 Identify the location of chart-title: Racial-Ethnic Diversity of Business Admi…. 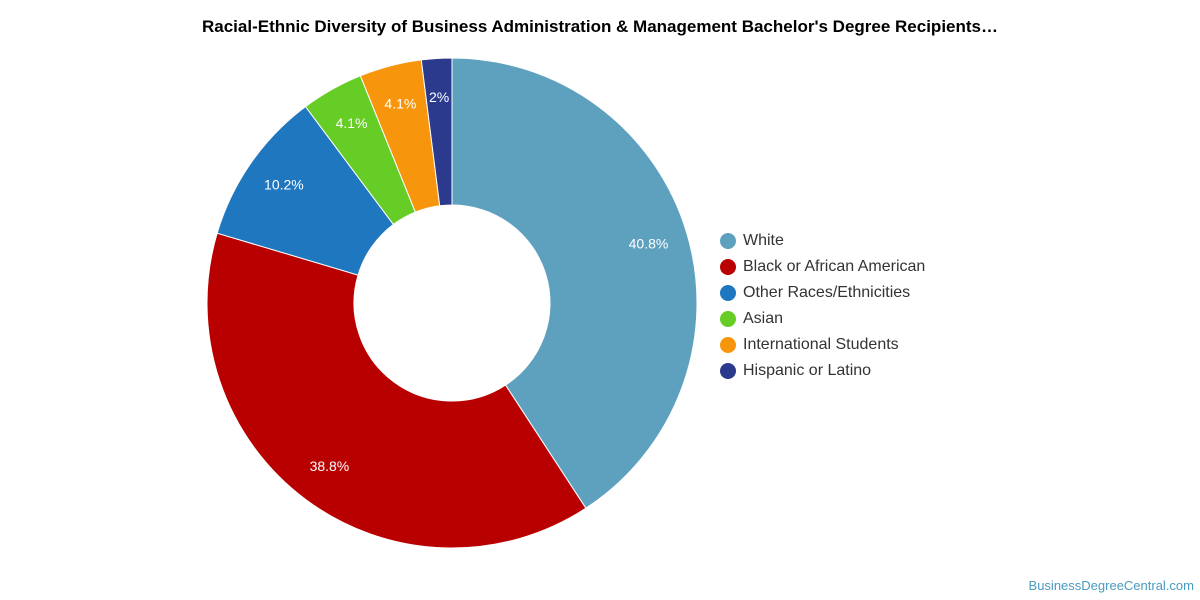
(599, 26).